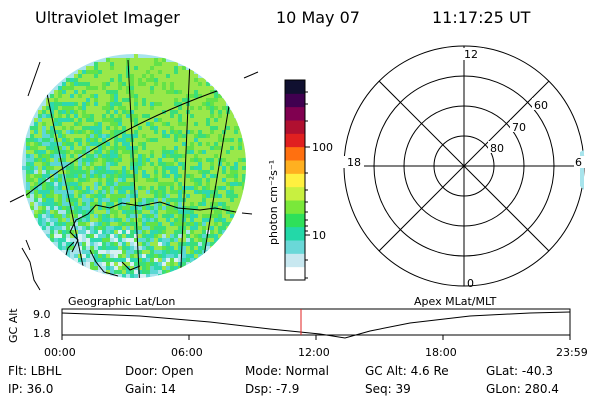  I want to click on timeline-frame, so click(316, 322).